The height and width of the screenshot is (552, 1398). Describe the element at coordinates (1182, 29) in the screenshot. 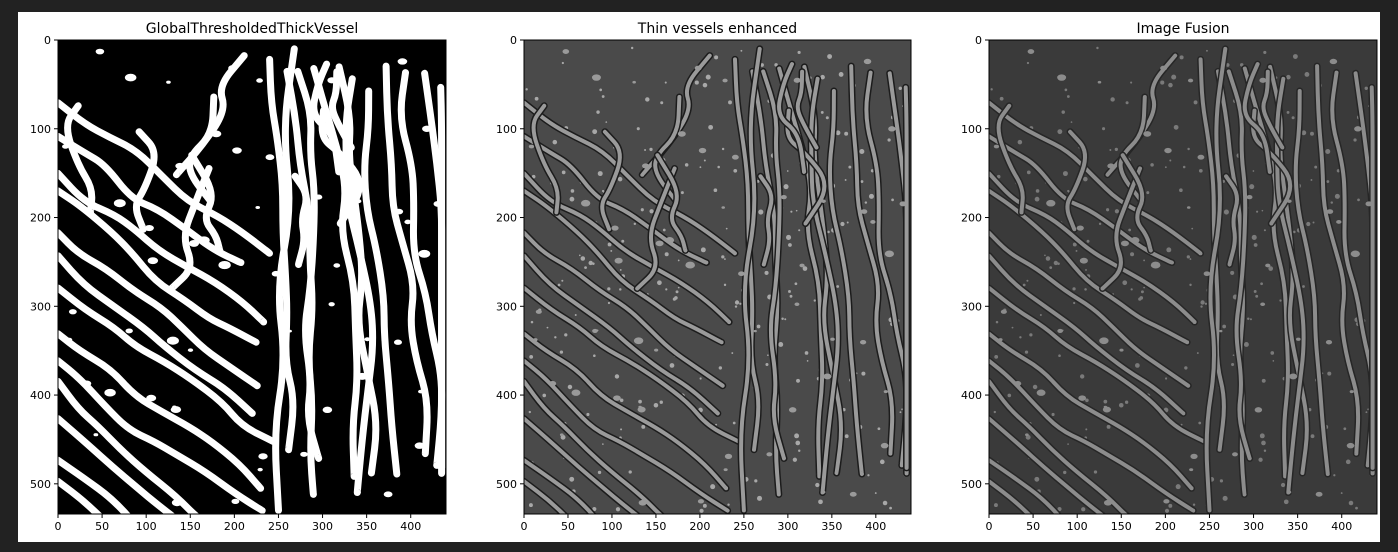

I see `subplot-title: Image Fusion` at that location.